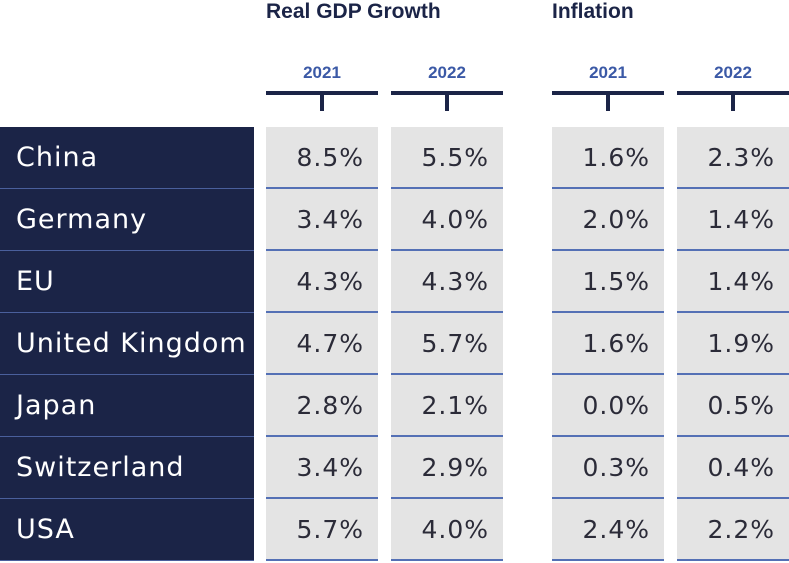  What do you see at coordinates (447, 468) in the screenshot?
I see `value-cell-gdp-2022: 2.9%` at bounding box center [447, 468].